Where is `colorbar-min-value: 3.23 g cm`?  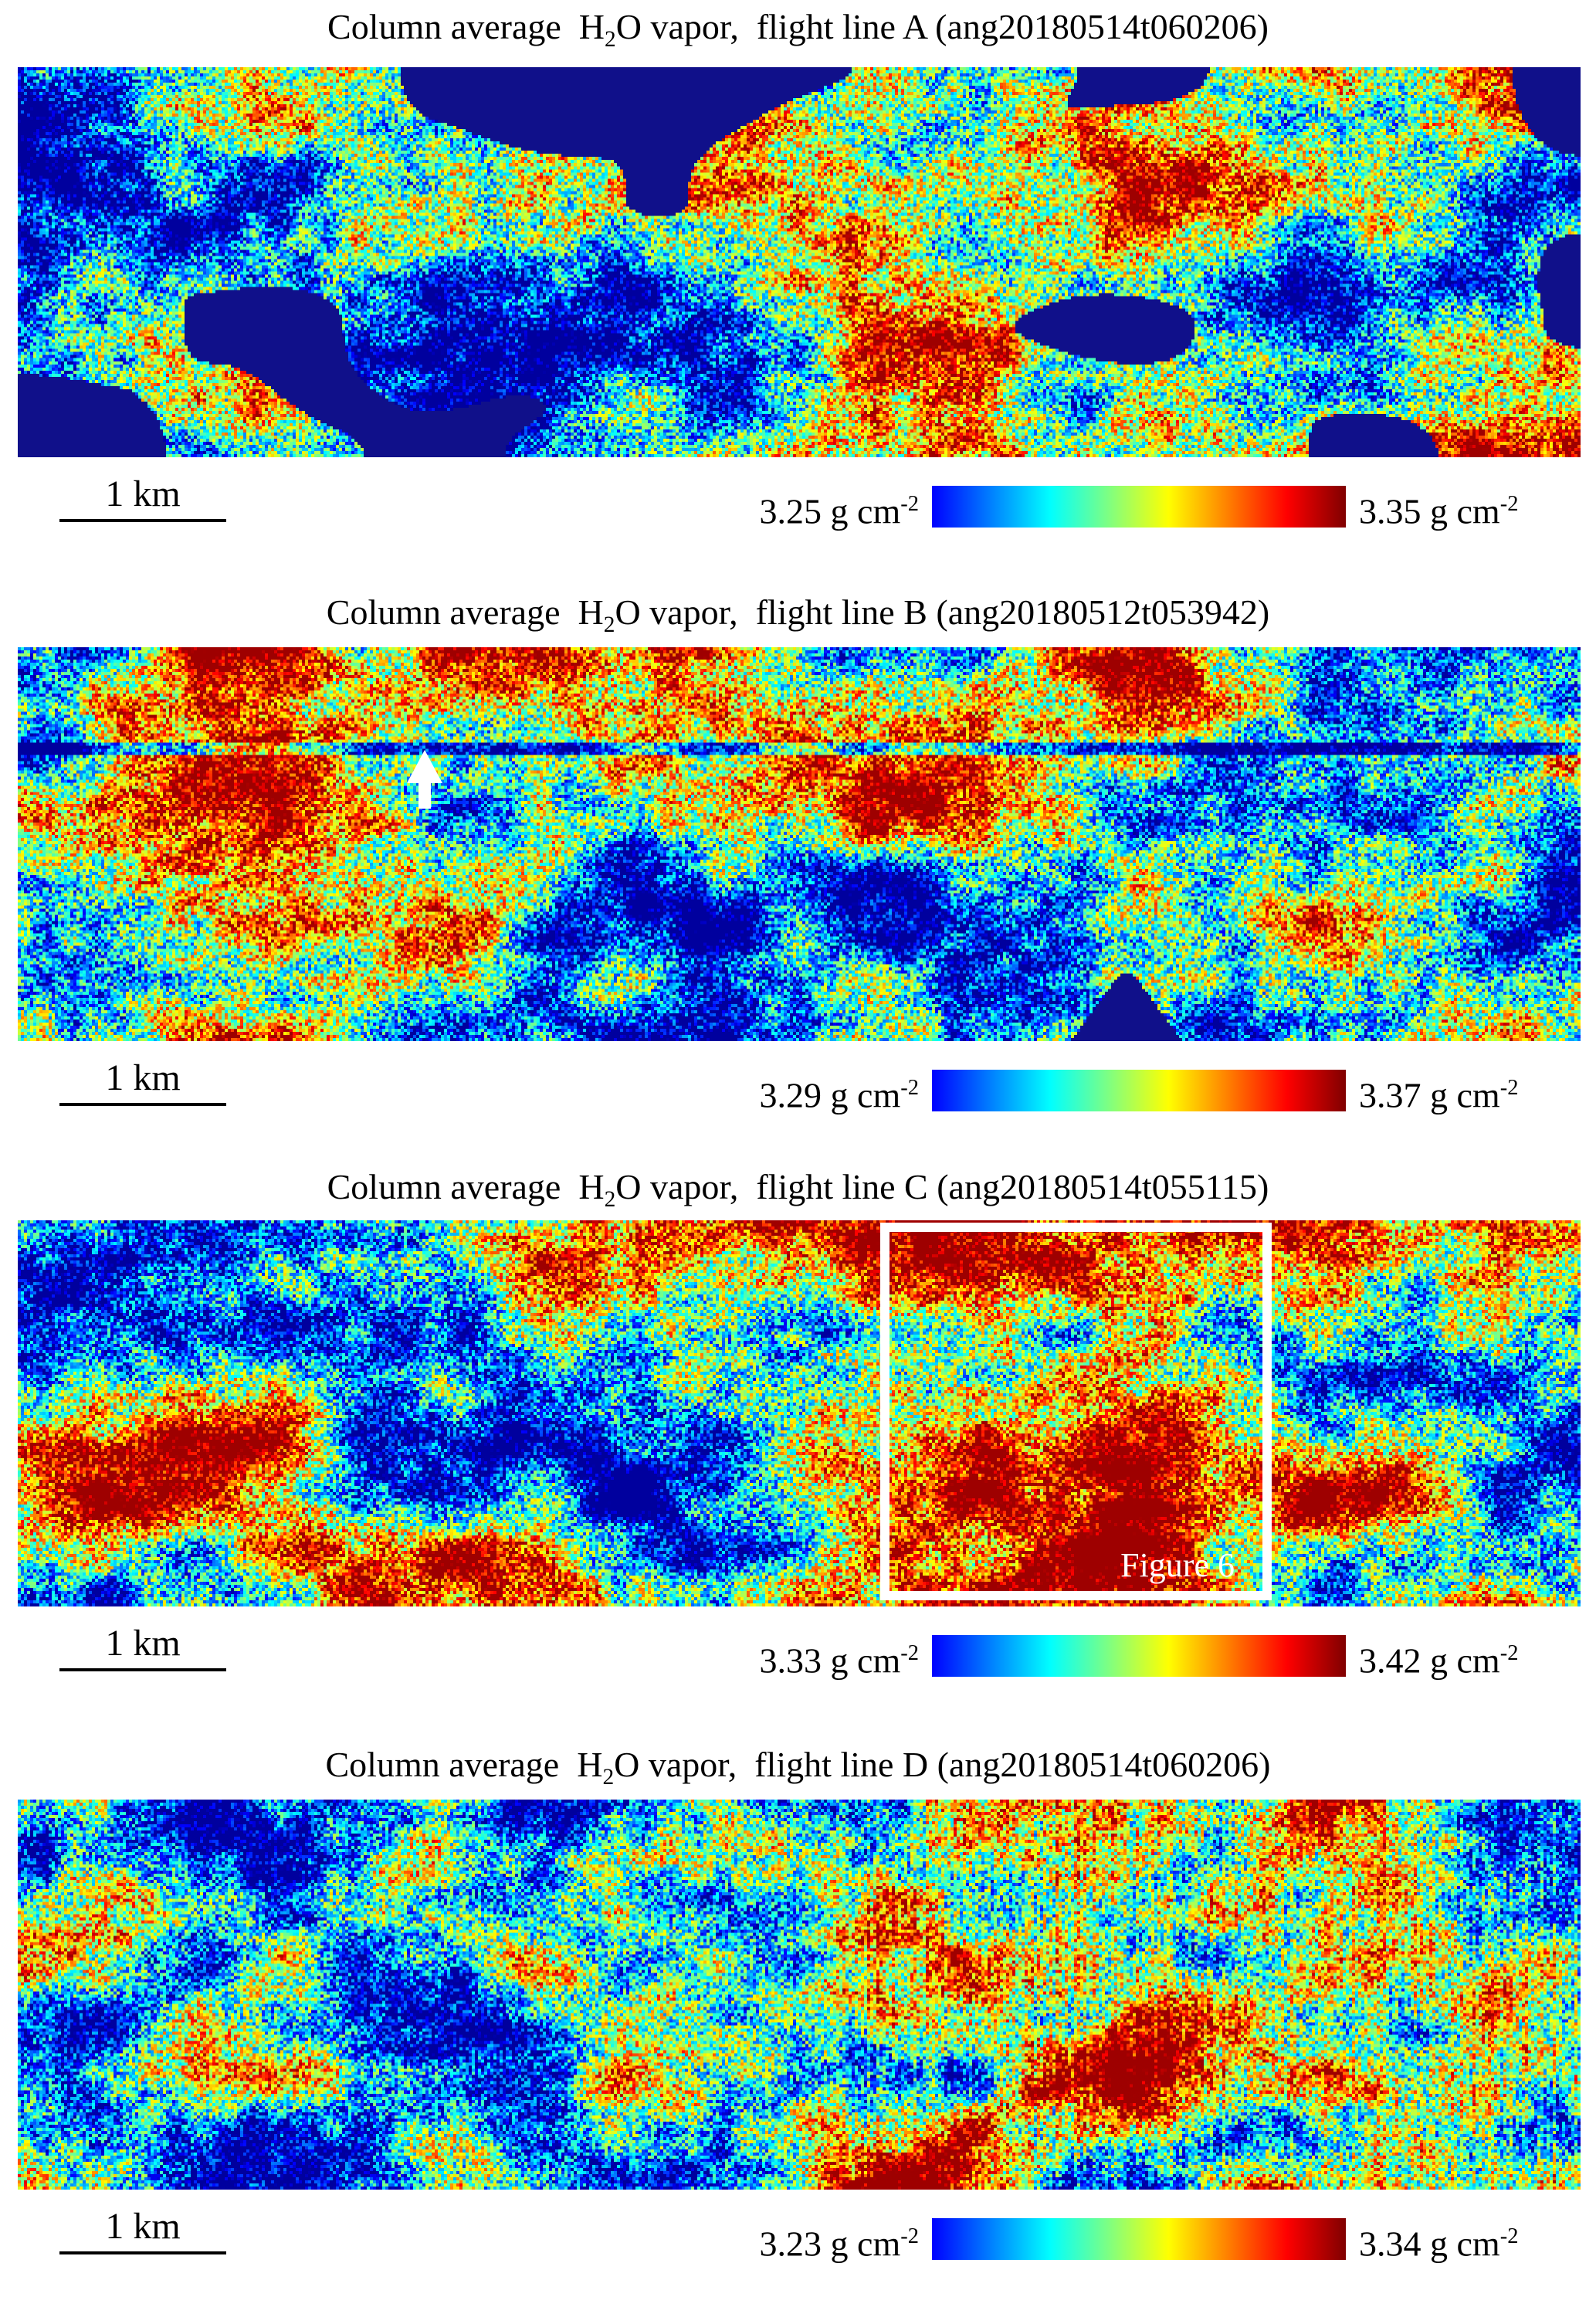 colorbar-min-value: 3.23 g cm is located at coordinates (830, 2244).